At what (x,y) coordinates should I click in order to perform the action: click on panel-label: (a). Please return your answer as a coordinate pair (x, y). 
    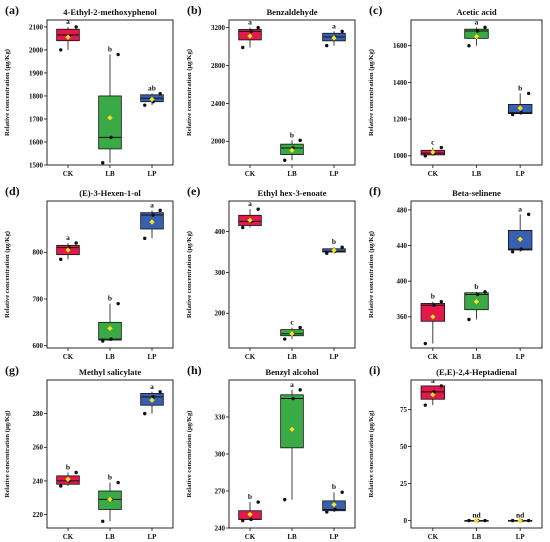
    Looking at the image, I should click on (12, 10).